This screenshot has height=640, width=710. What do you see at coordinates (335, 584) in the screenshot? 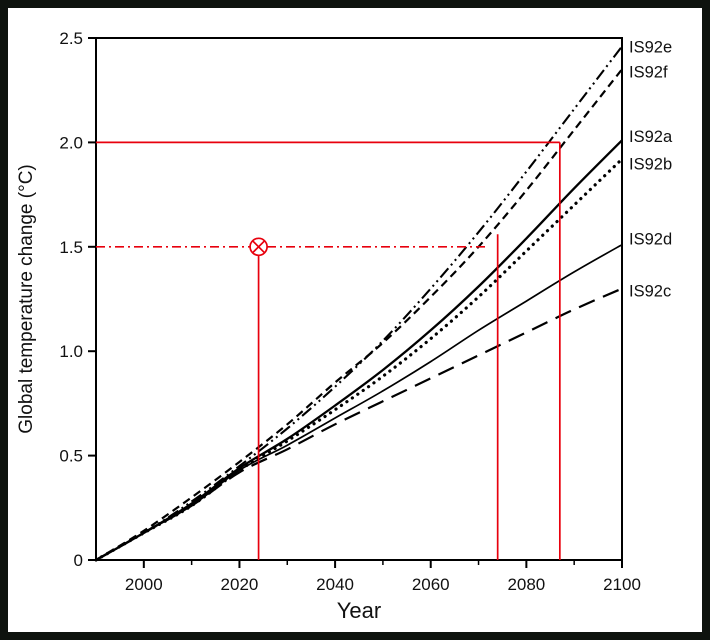
I see `x-tick-label: 2040` at bounding box center [335, 584].